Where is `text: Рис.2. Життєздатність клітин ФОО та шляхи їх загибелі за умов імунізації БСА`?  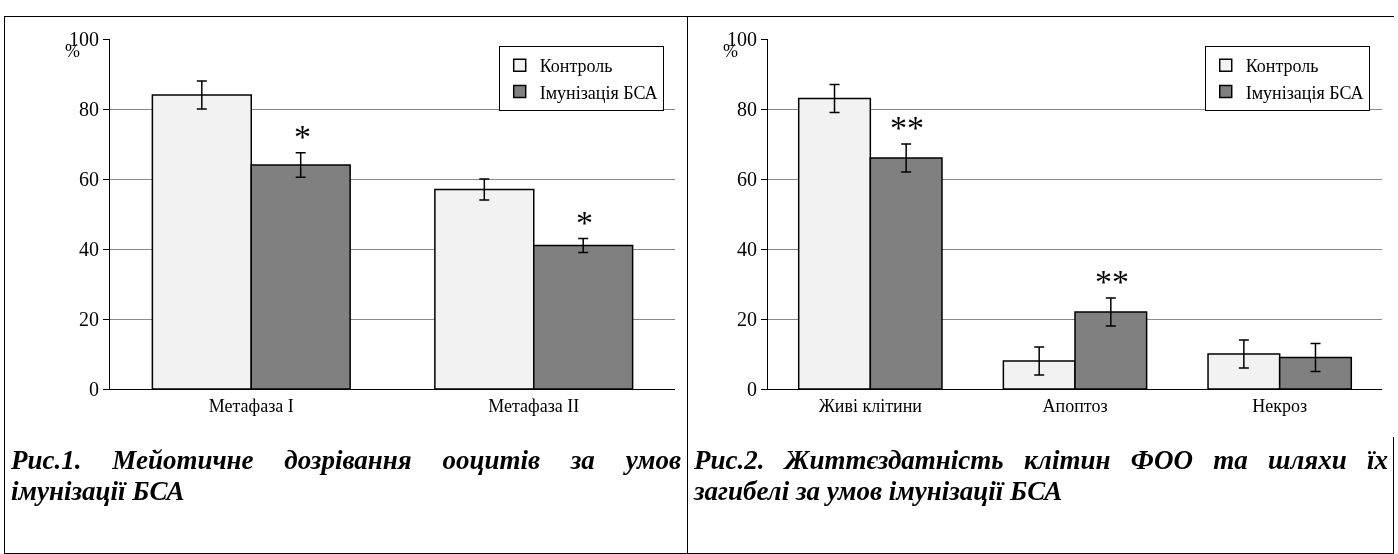
text: Рис.2. Життєздатність клітин ФОО та шляхи їх загибелі за умов імунізації БСА is located at coordinates (1041, 476).